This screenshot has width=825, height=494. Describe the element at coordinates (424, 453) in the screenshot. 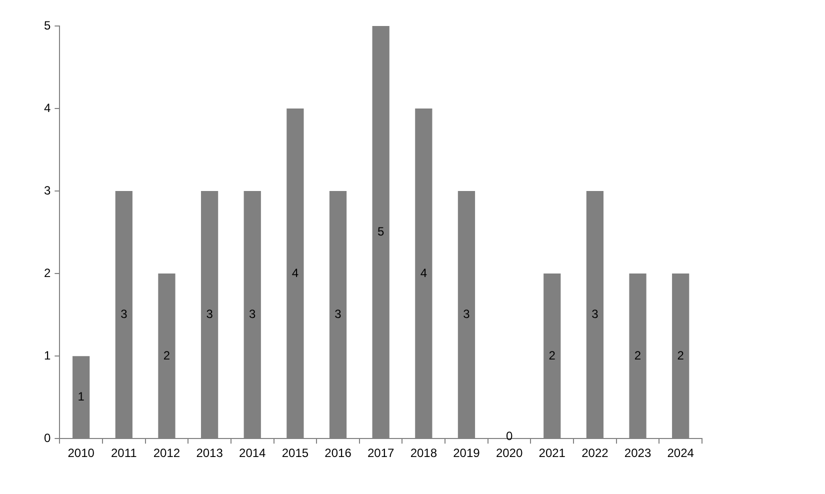

I see `x-tick-label: 2018` at that location.